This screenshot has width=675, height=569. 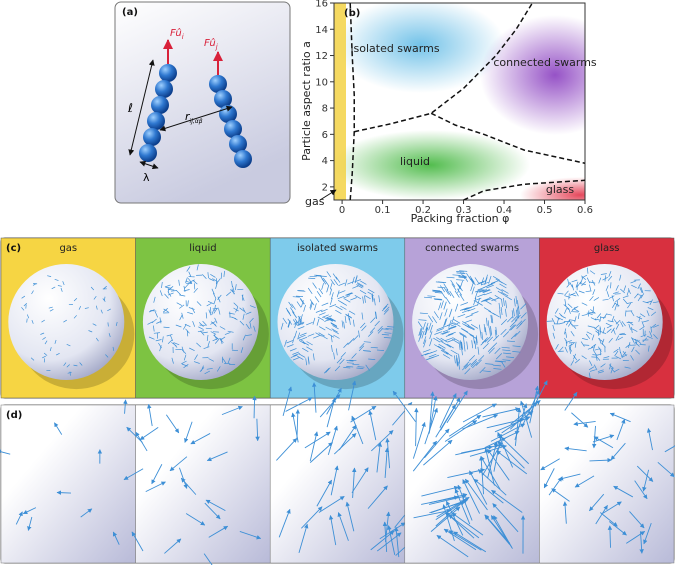 I want to click on length-label: ℓ, so click(x=130, y=108).